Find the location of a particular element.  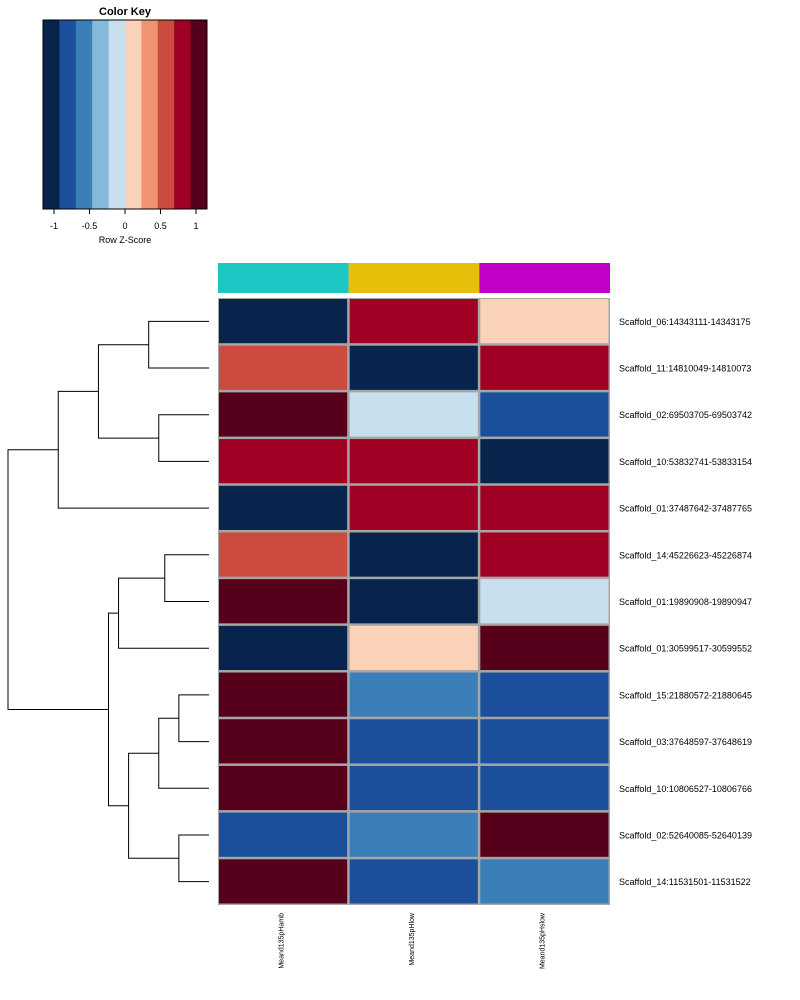

row-label: Scaffold_03:37648597-37648619 is located at coordinates (685, 742).